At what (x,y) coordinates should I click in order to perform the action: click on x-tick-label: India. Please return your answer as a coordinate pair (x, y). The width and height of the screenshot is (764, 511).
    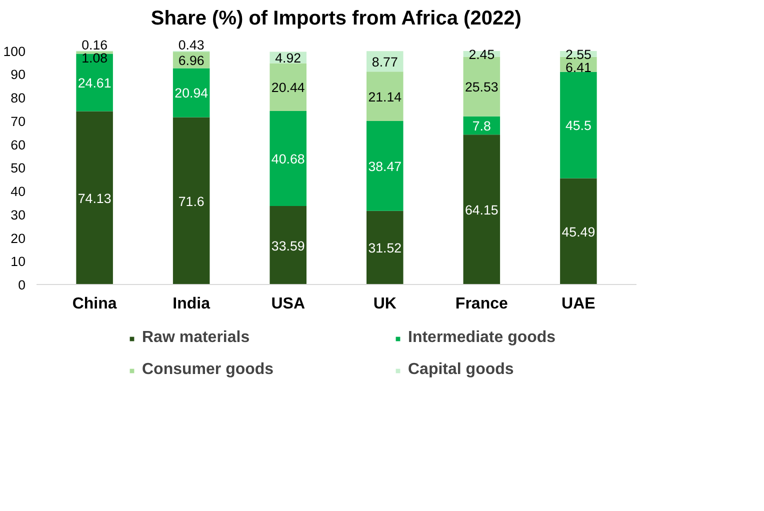
    Looking at the image, I should click on (191, 304).